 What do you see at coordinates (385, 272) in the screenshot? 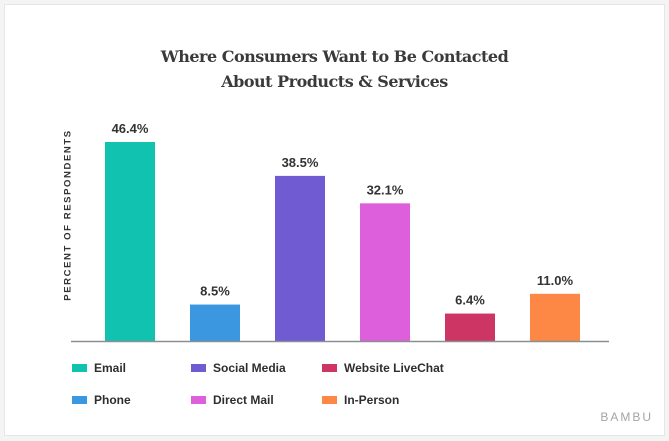
I see `bar-direct-mail` at bounding box center [385, 272].